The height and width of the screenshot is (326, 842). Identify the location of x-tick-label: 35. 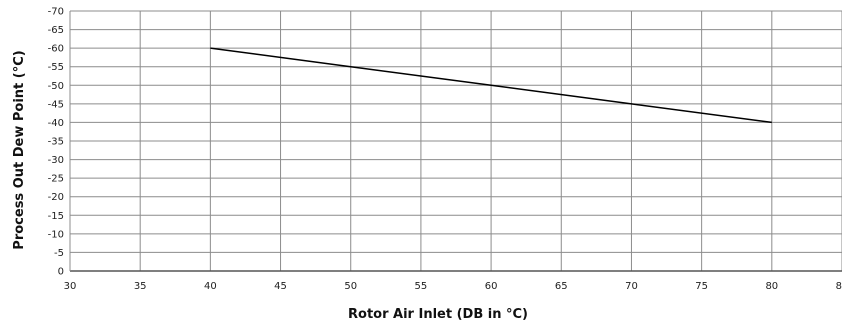
(140, 286).